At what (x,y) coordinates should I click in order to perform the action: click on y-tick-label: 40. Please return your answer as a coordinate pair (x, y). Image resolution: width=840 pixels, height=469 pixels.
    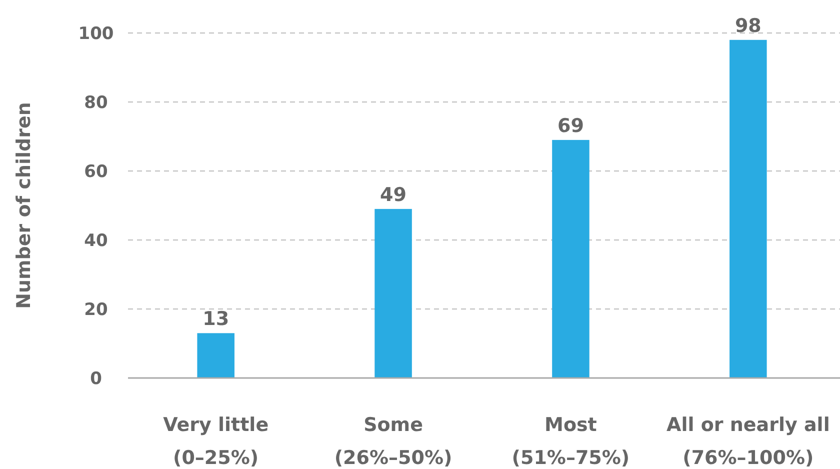
    Looking at the image, I should click on (96, 240).